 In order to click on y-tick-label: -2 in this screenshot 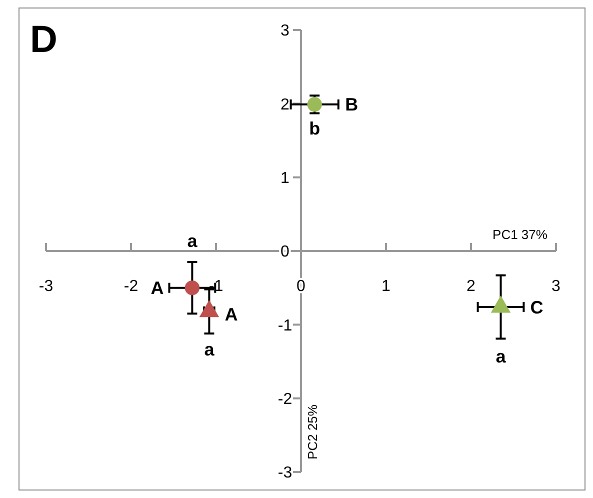, I will do `click(285, 399)`.